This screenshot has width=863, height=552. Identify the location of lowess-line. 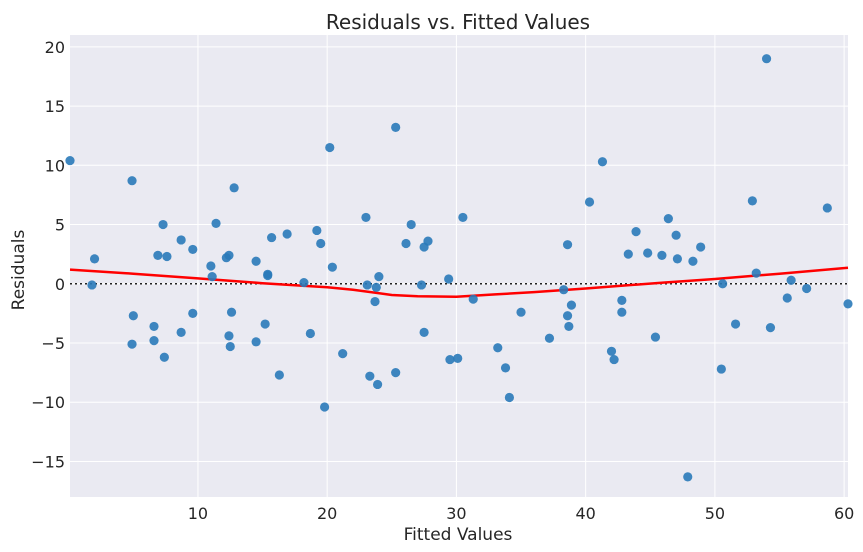
(459, 282).